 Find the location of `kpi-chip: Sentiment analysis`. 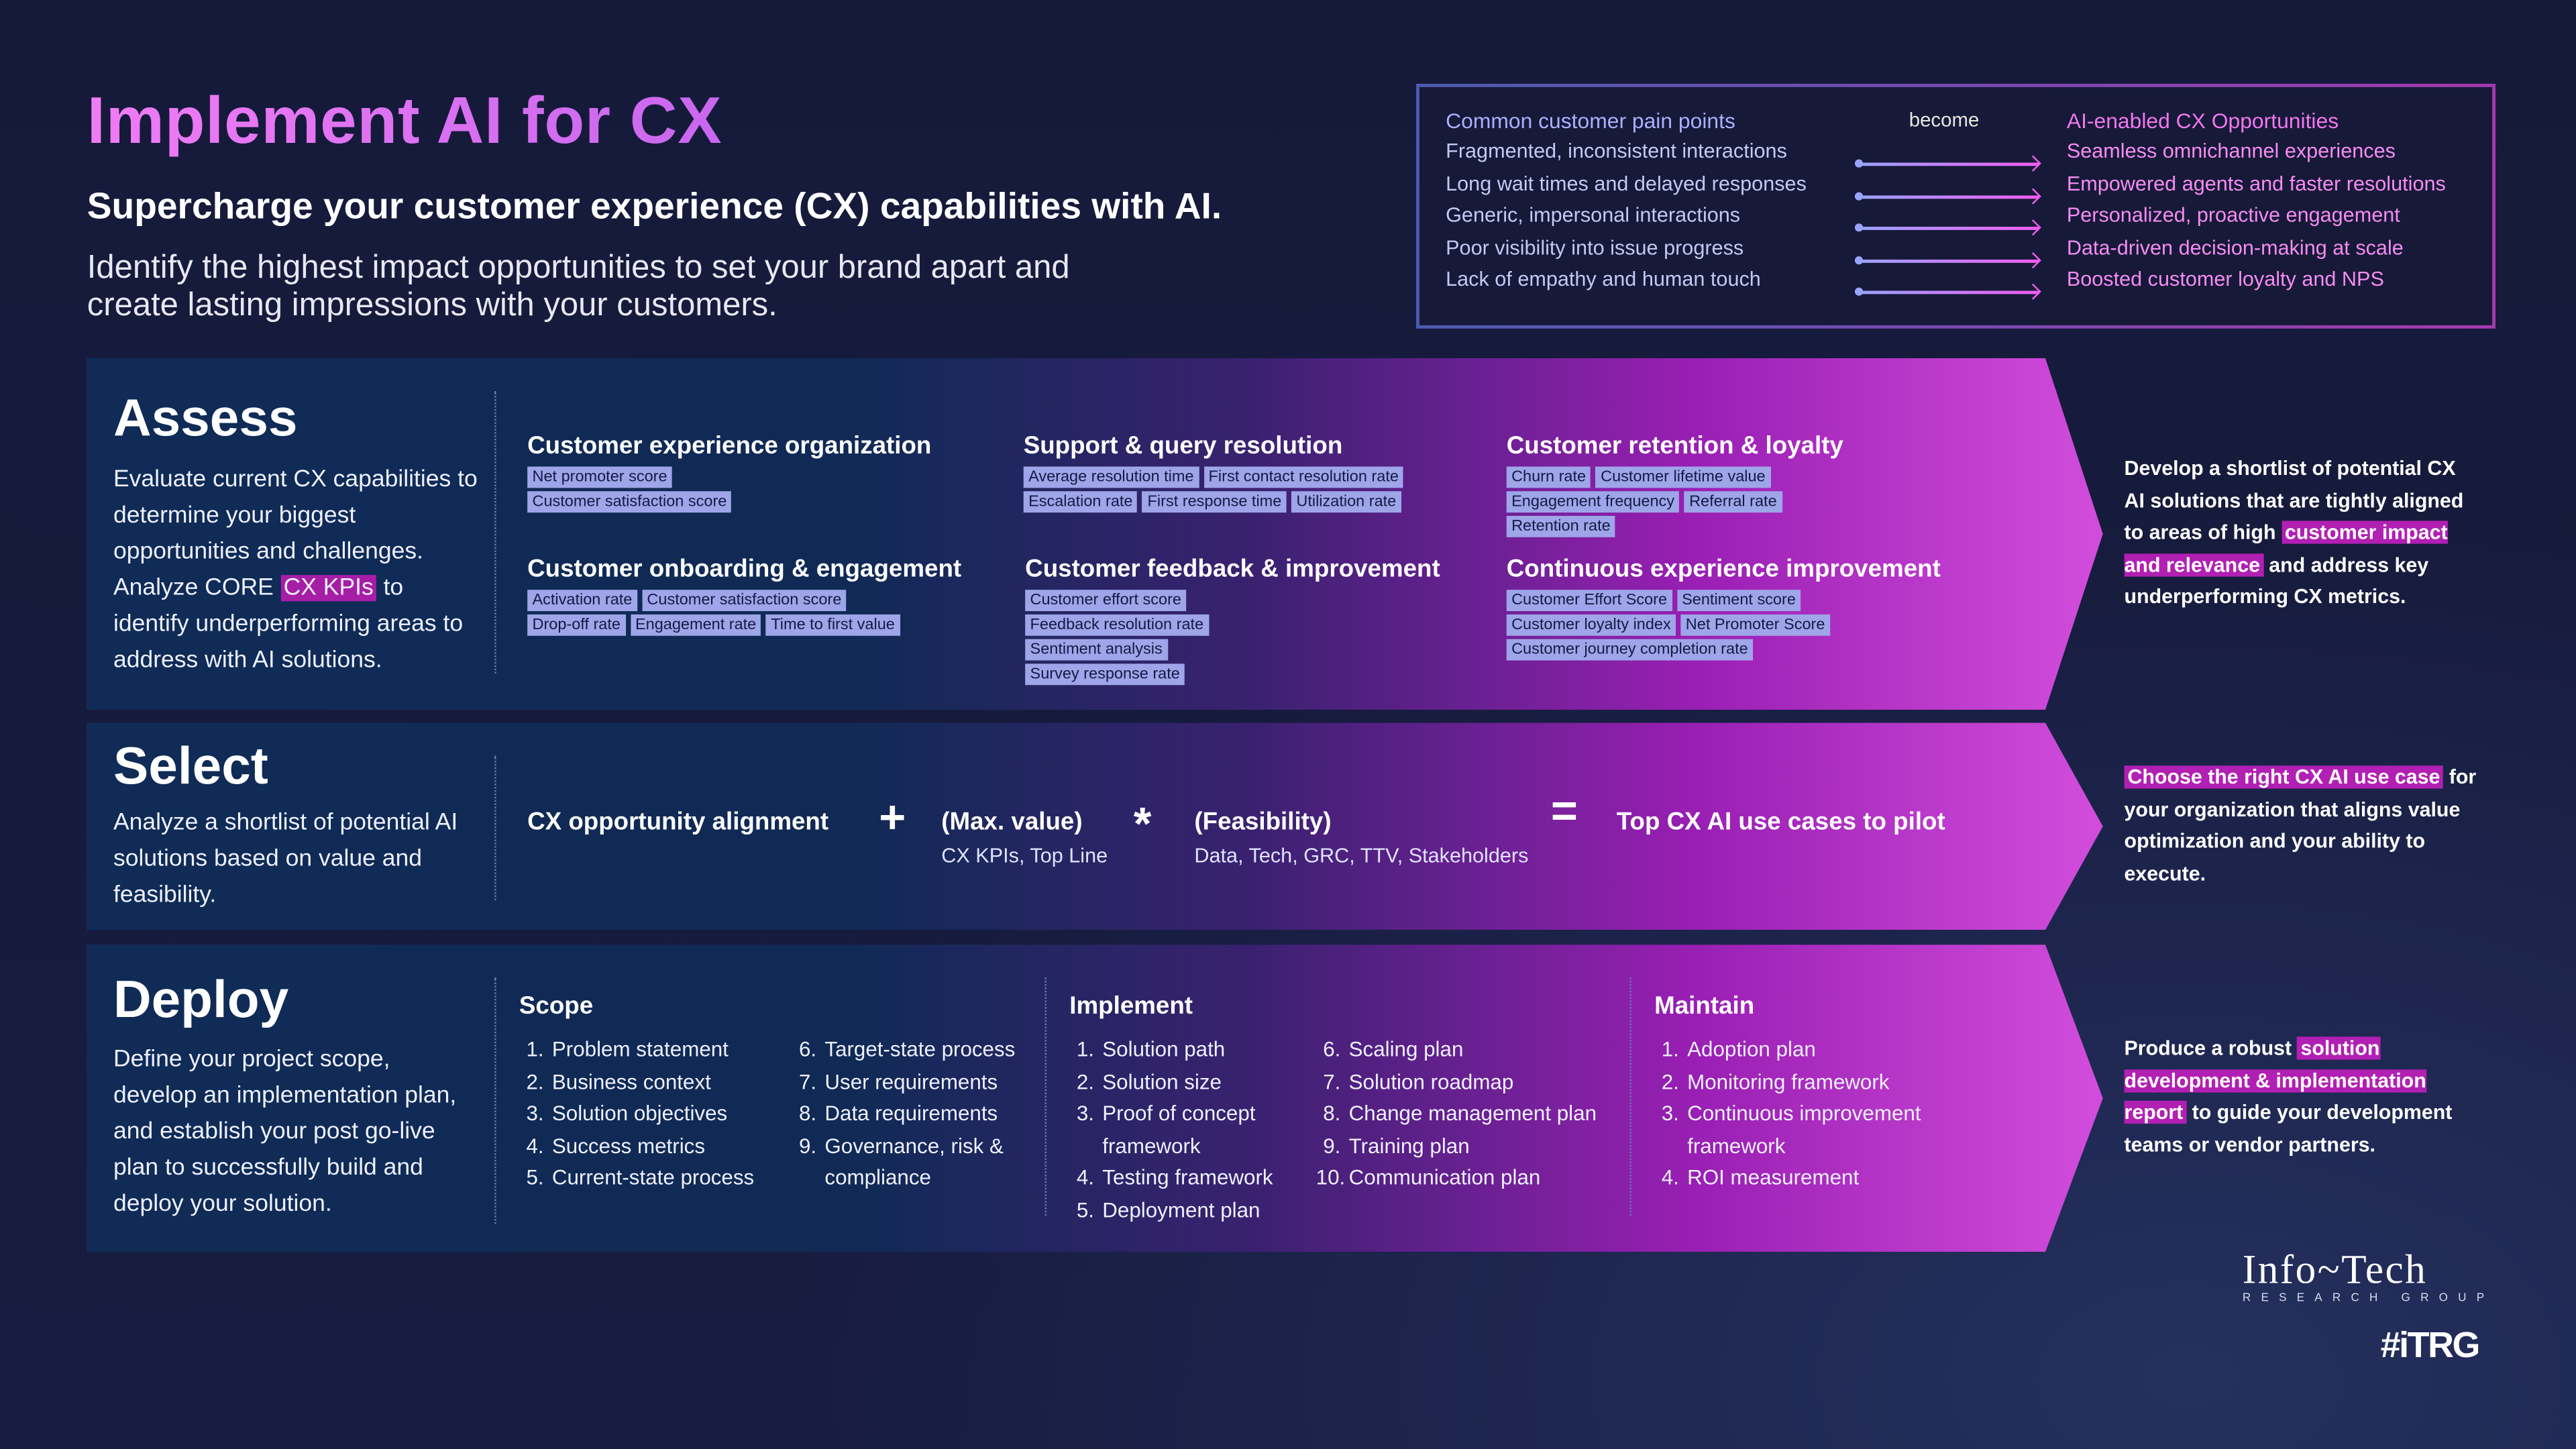

kpi-chip: Sentiment analysis is located at coordinates (1096, 650).